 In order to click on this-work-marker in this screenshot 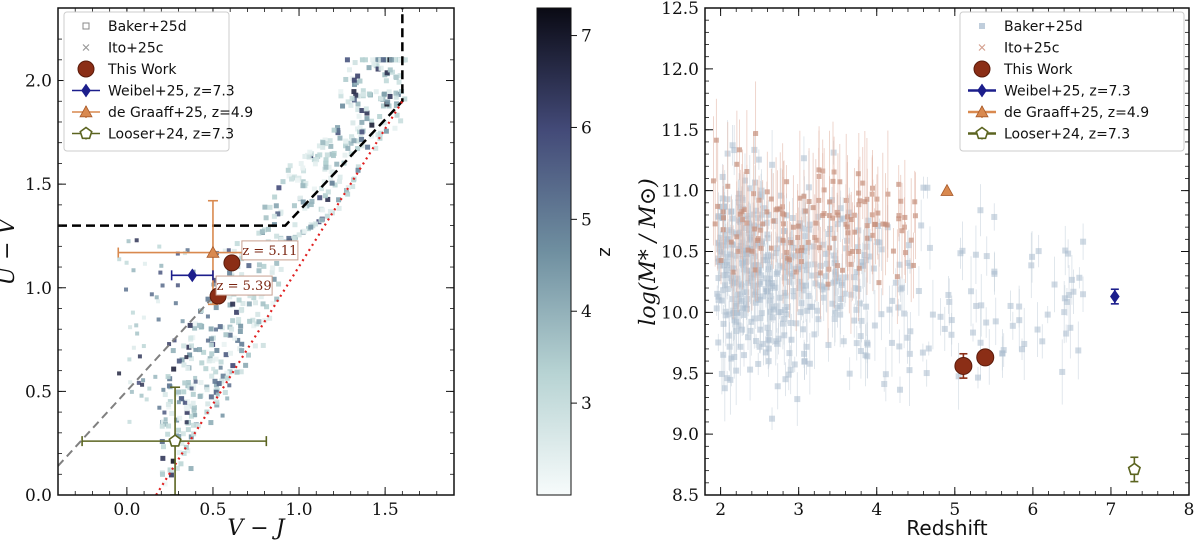, I will do `click(985, 357)`.